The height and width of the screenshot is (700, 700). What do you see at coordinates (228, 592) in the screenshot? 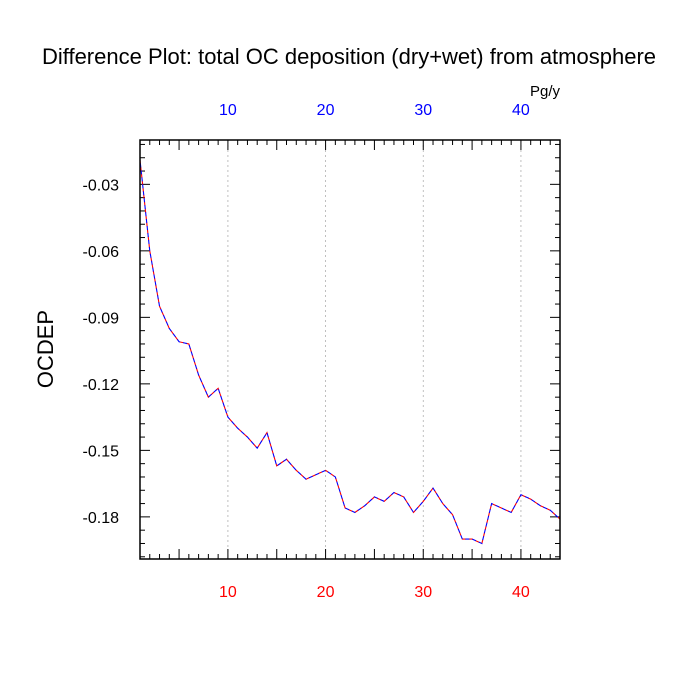
I see `x-tick-label-bottom: 10` at bounding box center [228, 592].